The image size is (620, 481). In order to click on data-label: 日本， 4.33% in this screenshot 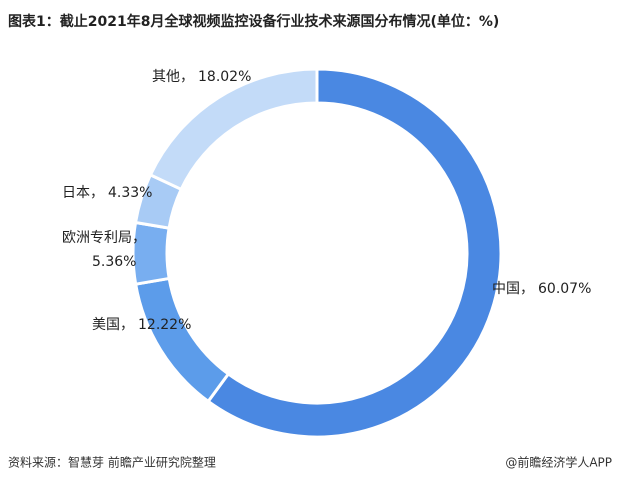, I will do `click(107, 193)`.